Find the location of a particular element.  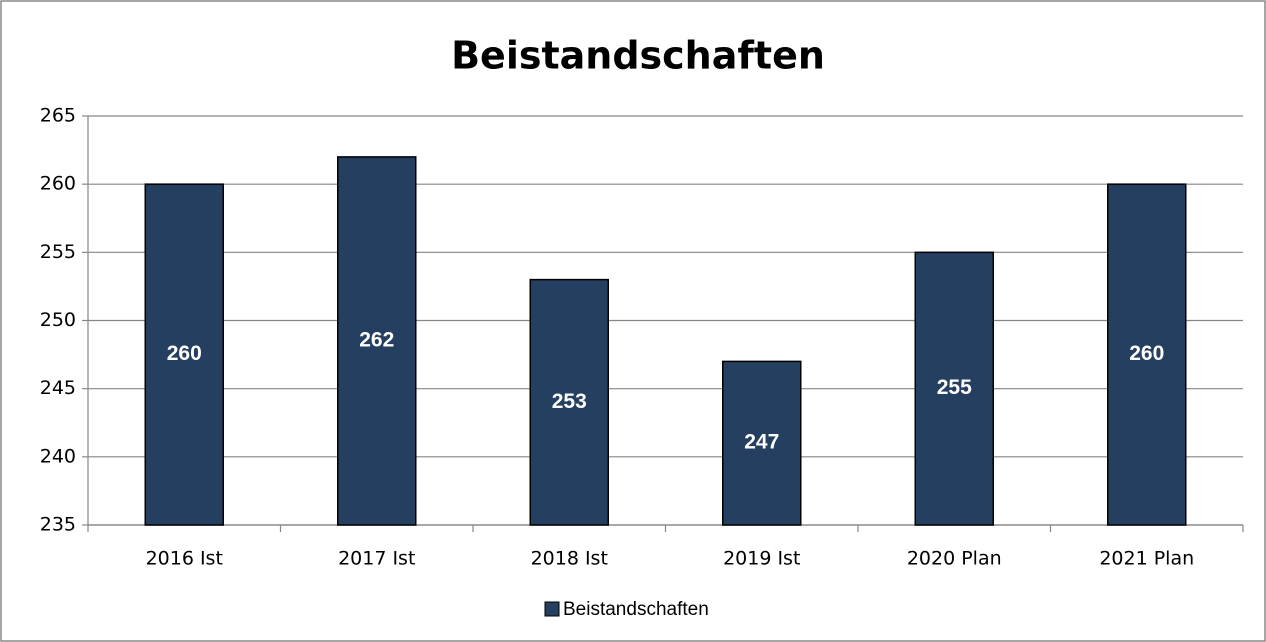

x-tick-label: 2019 Ist is located at coordinates (761, 559).